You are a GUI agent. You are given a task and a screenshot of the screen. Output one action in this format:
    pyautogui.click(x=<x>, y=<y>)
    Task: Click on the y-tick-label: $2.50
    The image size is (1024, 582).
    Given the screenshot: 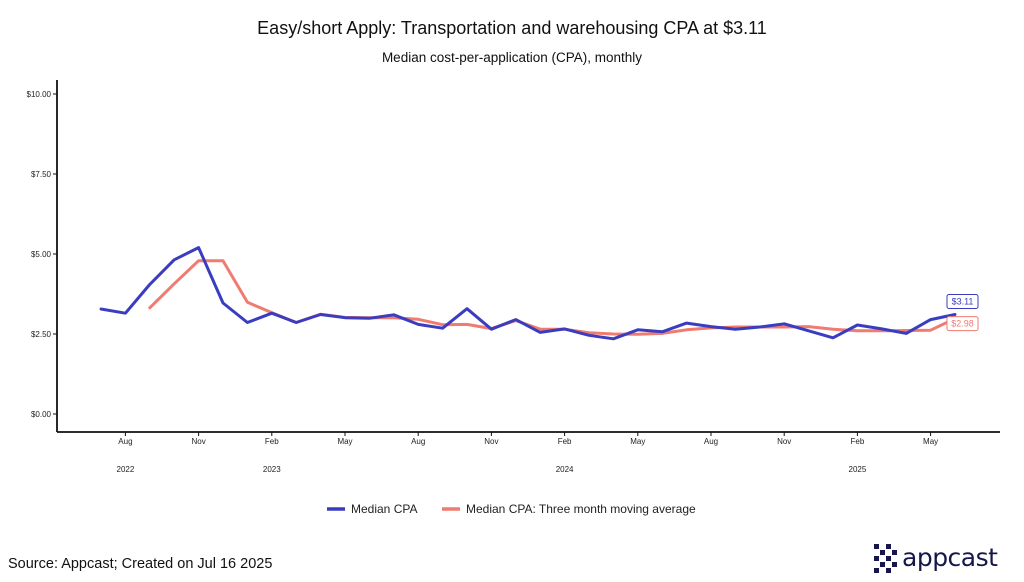 What is the action you would take?
    pyautogui.click(x=41, y=334)
    